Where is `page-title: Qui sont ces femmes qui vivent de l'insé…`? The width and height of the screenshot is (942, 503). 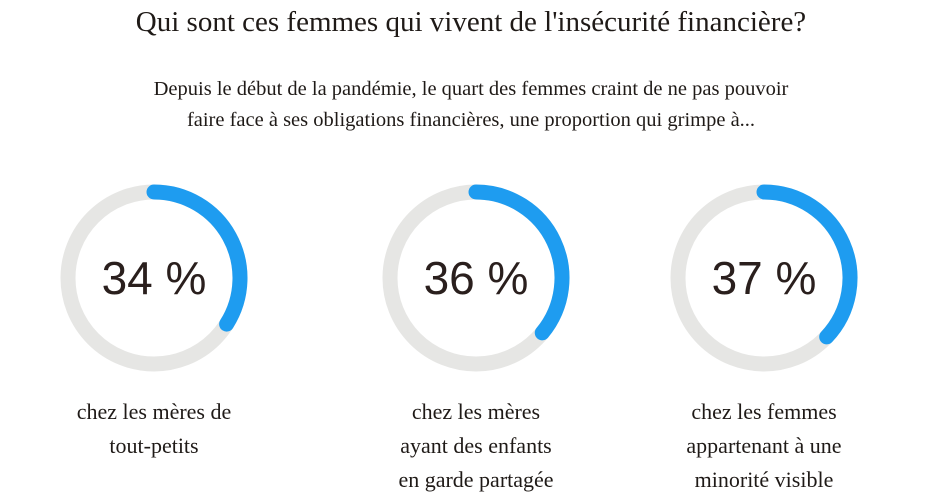
page-title: Qui sont ces femmes qui vivent de l'insé… is located at coordinates (471, 22).